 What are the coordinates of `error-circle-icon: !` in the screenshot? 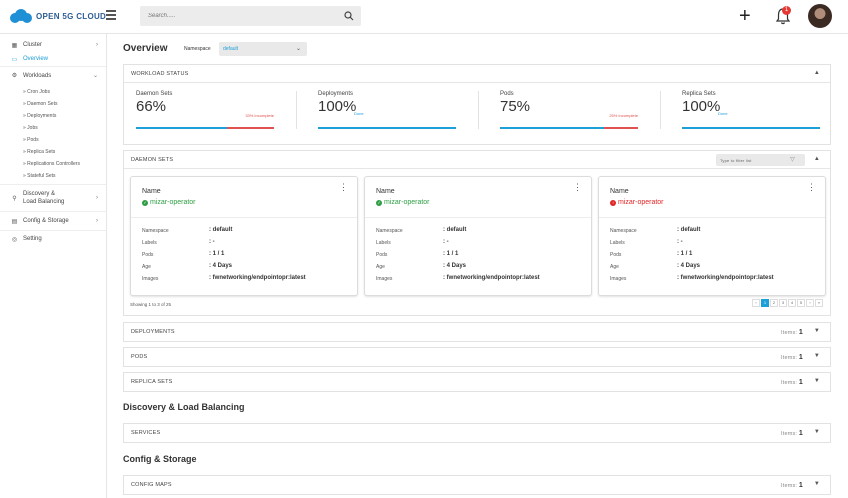 It's located at (613, 202).